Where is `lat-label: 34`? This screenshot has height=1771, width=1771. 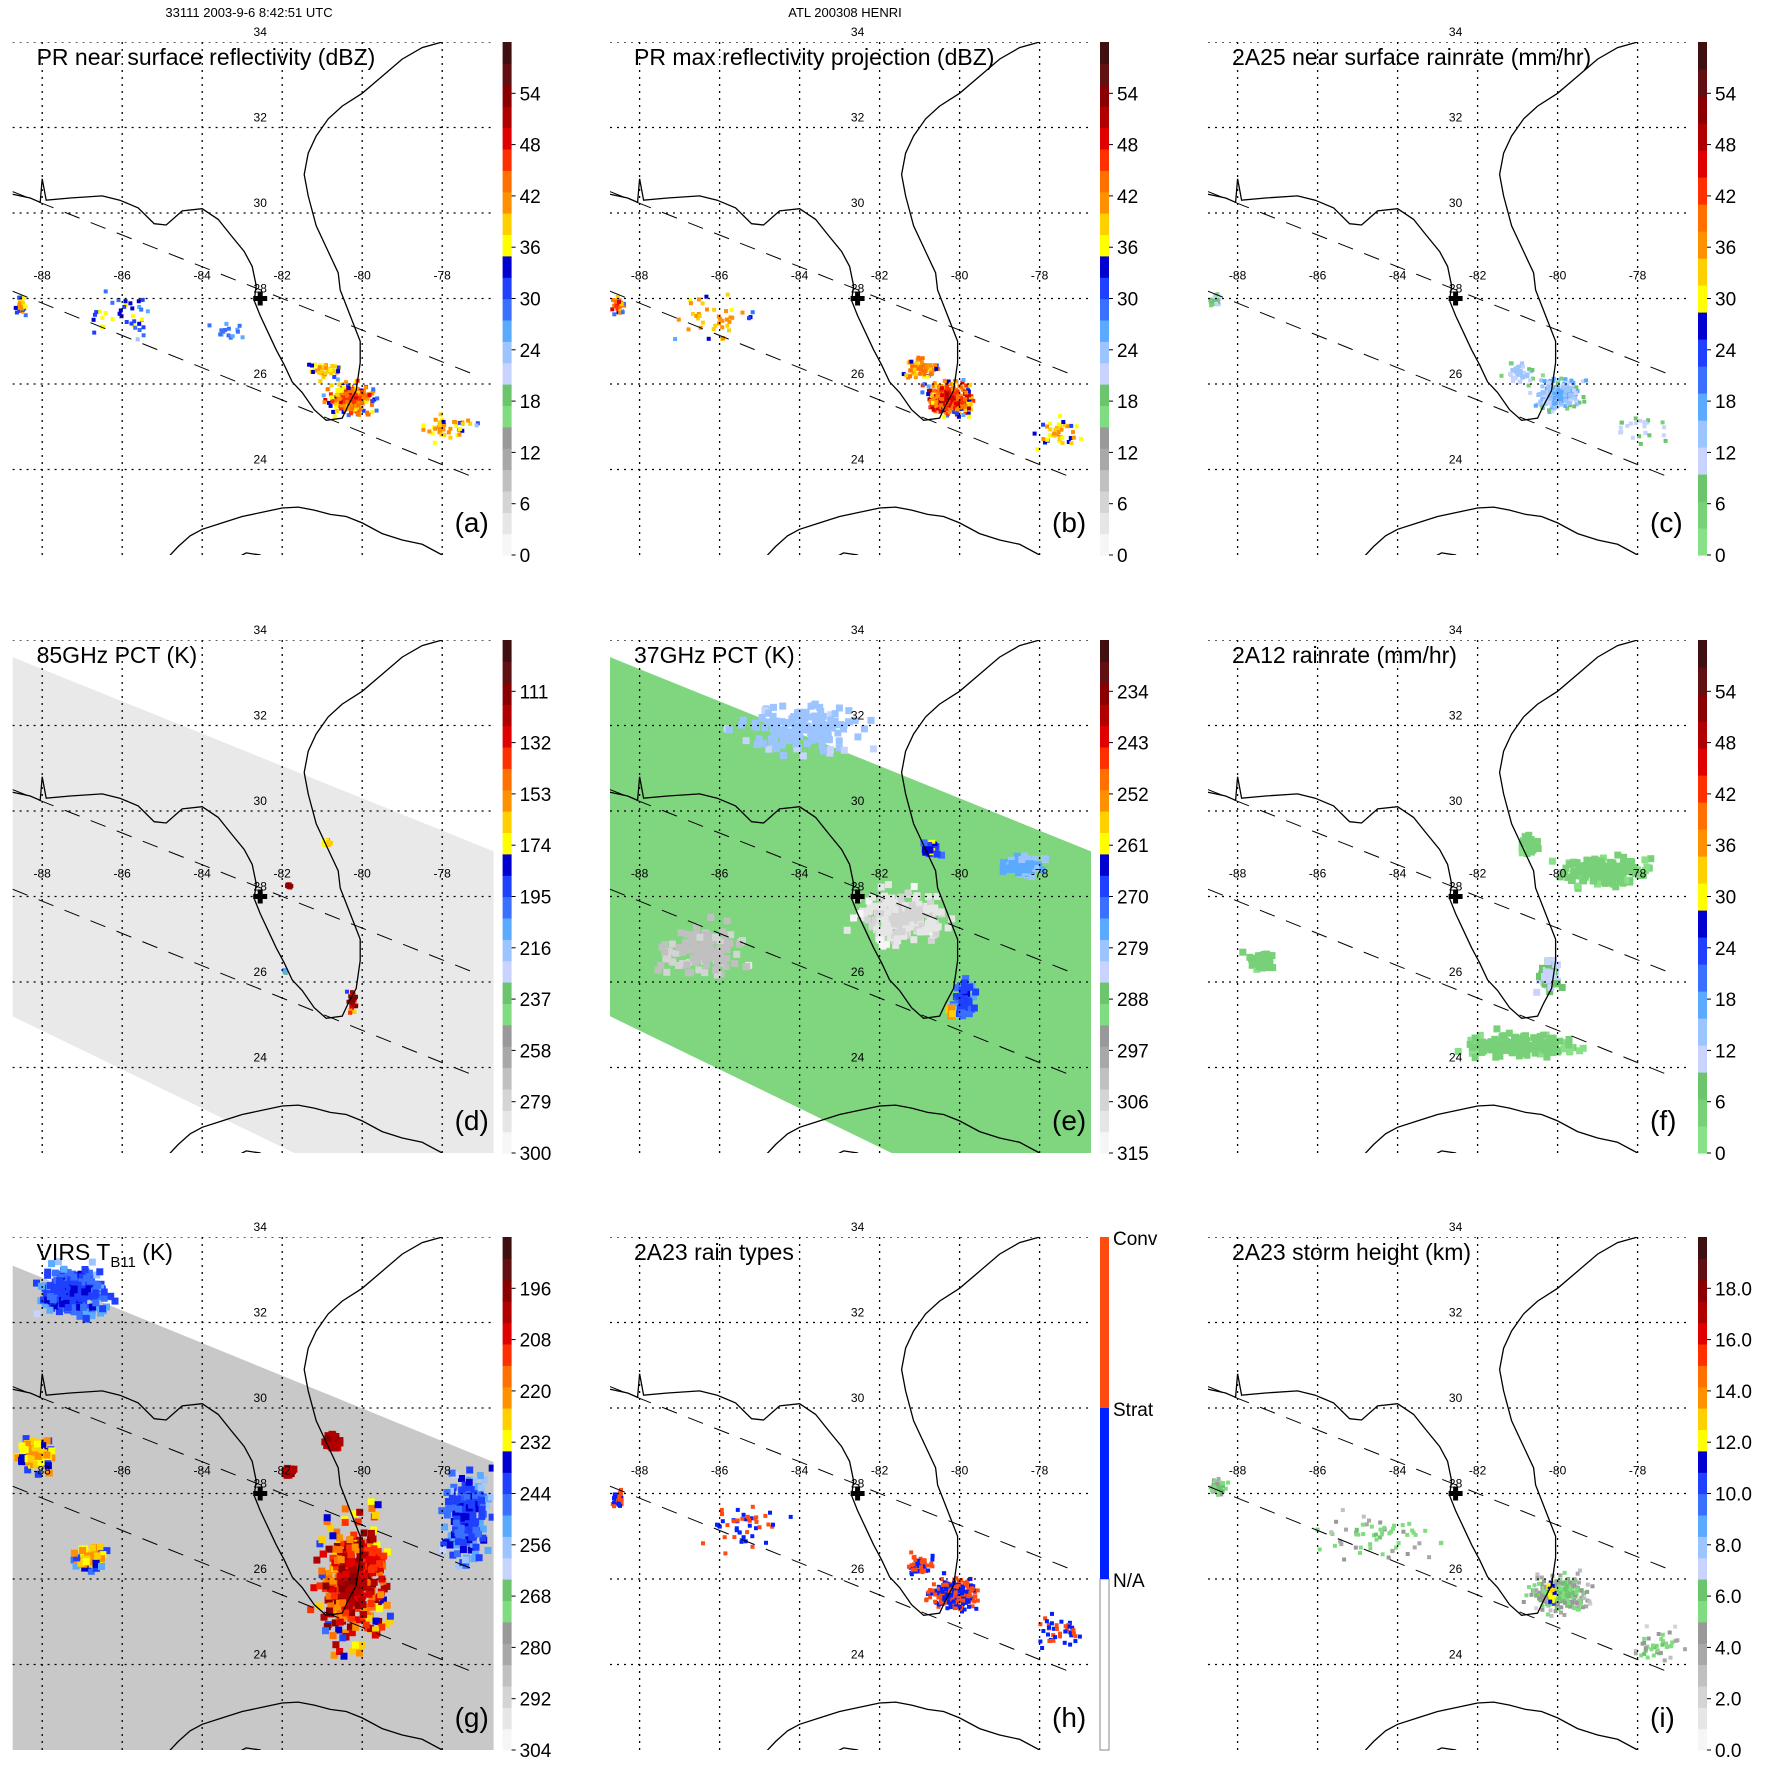 lat-label: 34 is located at coordinates (261, 1227).